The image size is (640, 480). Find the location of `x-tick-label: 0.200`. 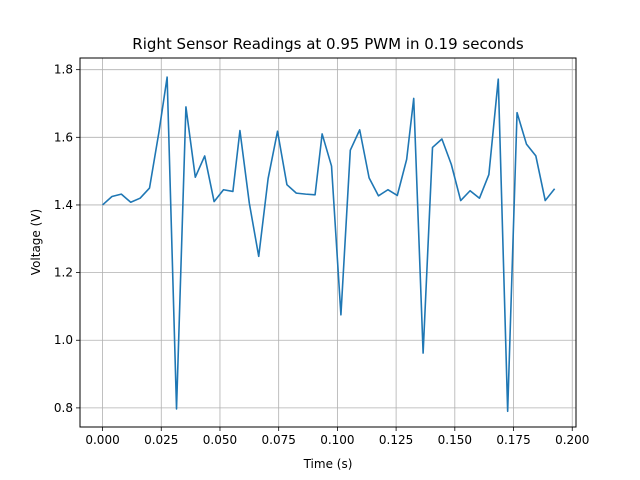

x-tick-label: 0.200 is located at coordinates (572, 440).